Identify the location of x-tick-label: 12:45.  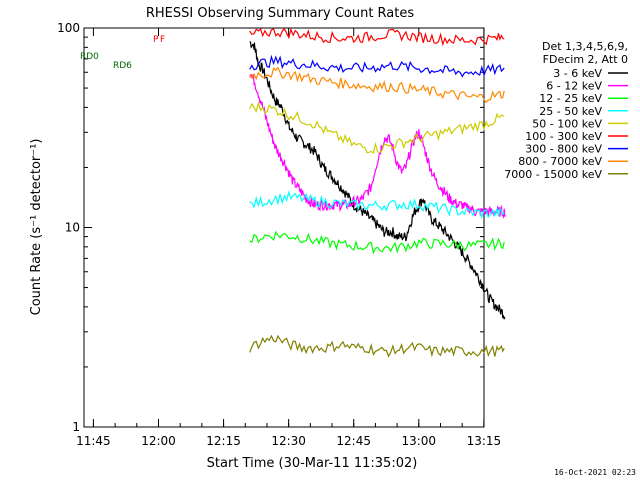
(353, 441).